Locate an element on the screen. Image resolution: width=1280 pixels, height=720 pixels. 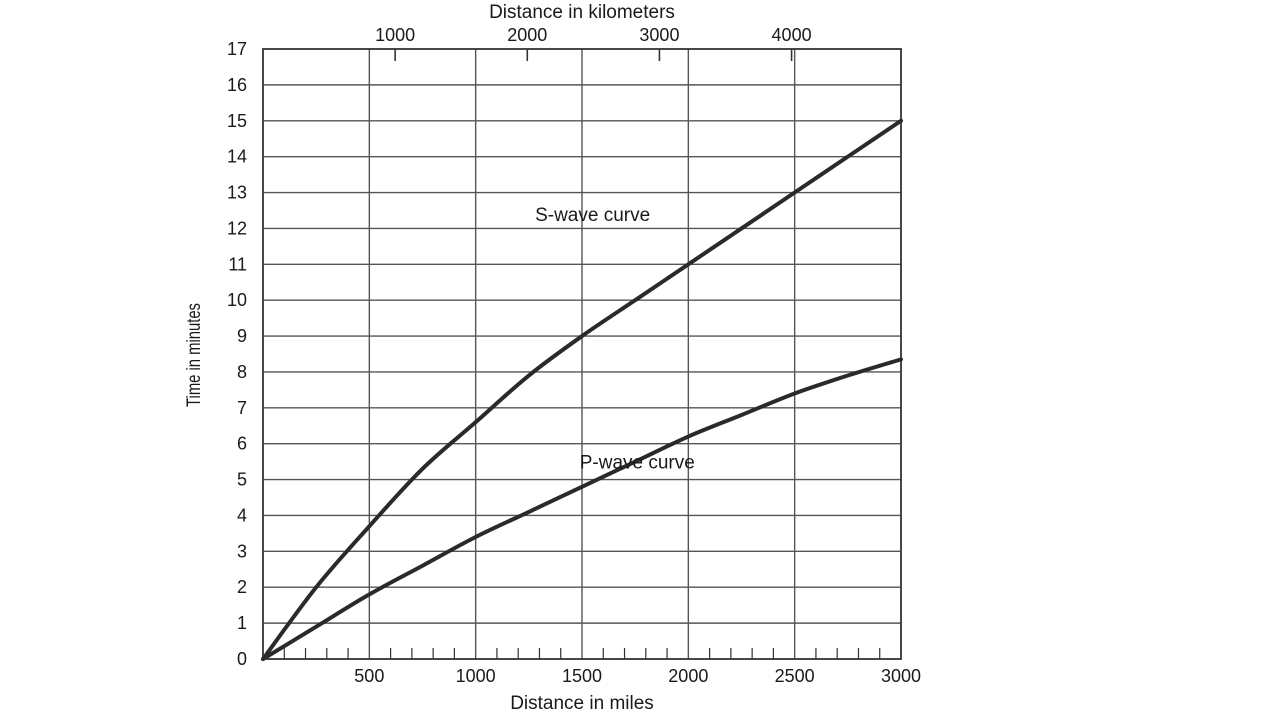
curve-annotation: S-wave curve is located at coordinates (592, 215).